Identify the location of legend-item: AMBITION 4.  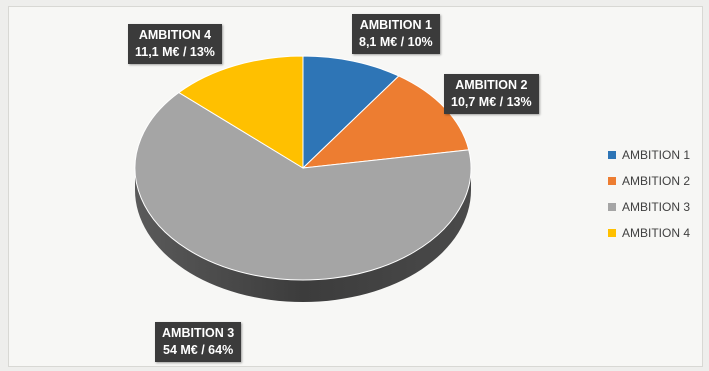
(649, 233).